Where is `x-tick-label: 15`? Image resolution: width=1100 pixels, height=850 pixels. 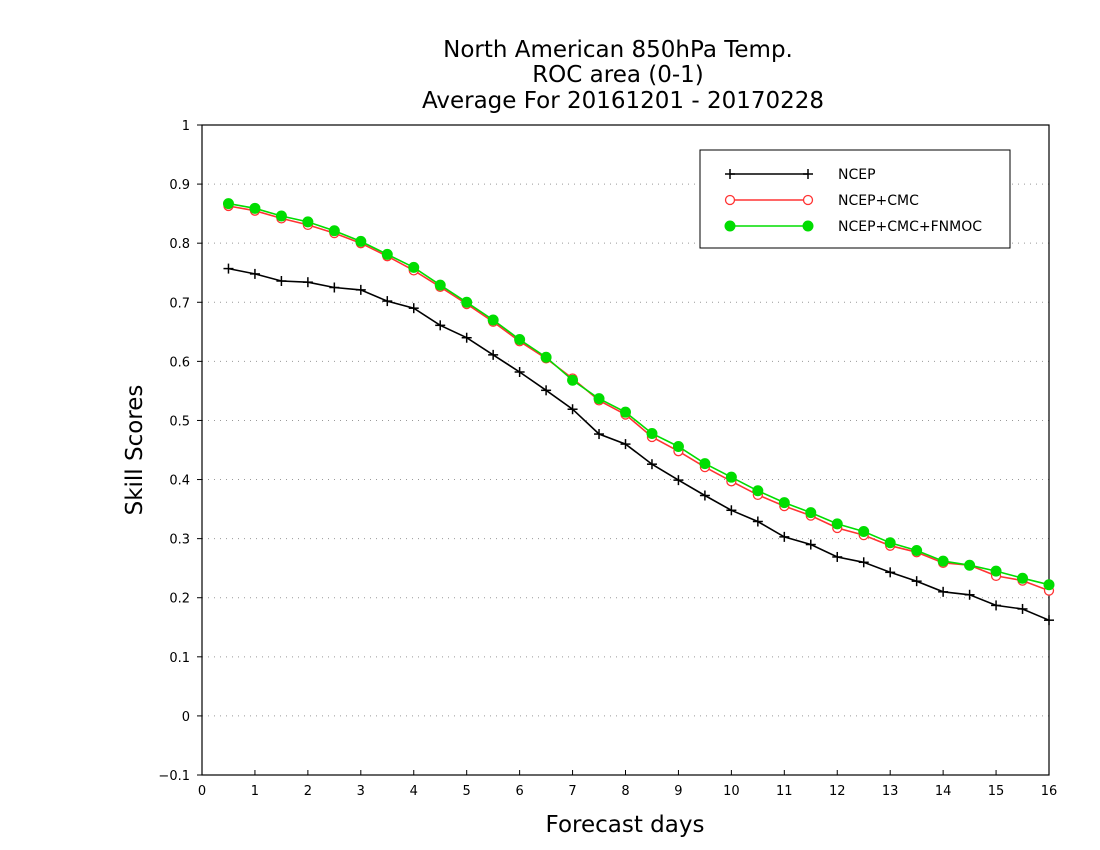
x-tick-label: 15 is located at coordinates (996, 791).